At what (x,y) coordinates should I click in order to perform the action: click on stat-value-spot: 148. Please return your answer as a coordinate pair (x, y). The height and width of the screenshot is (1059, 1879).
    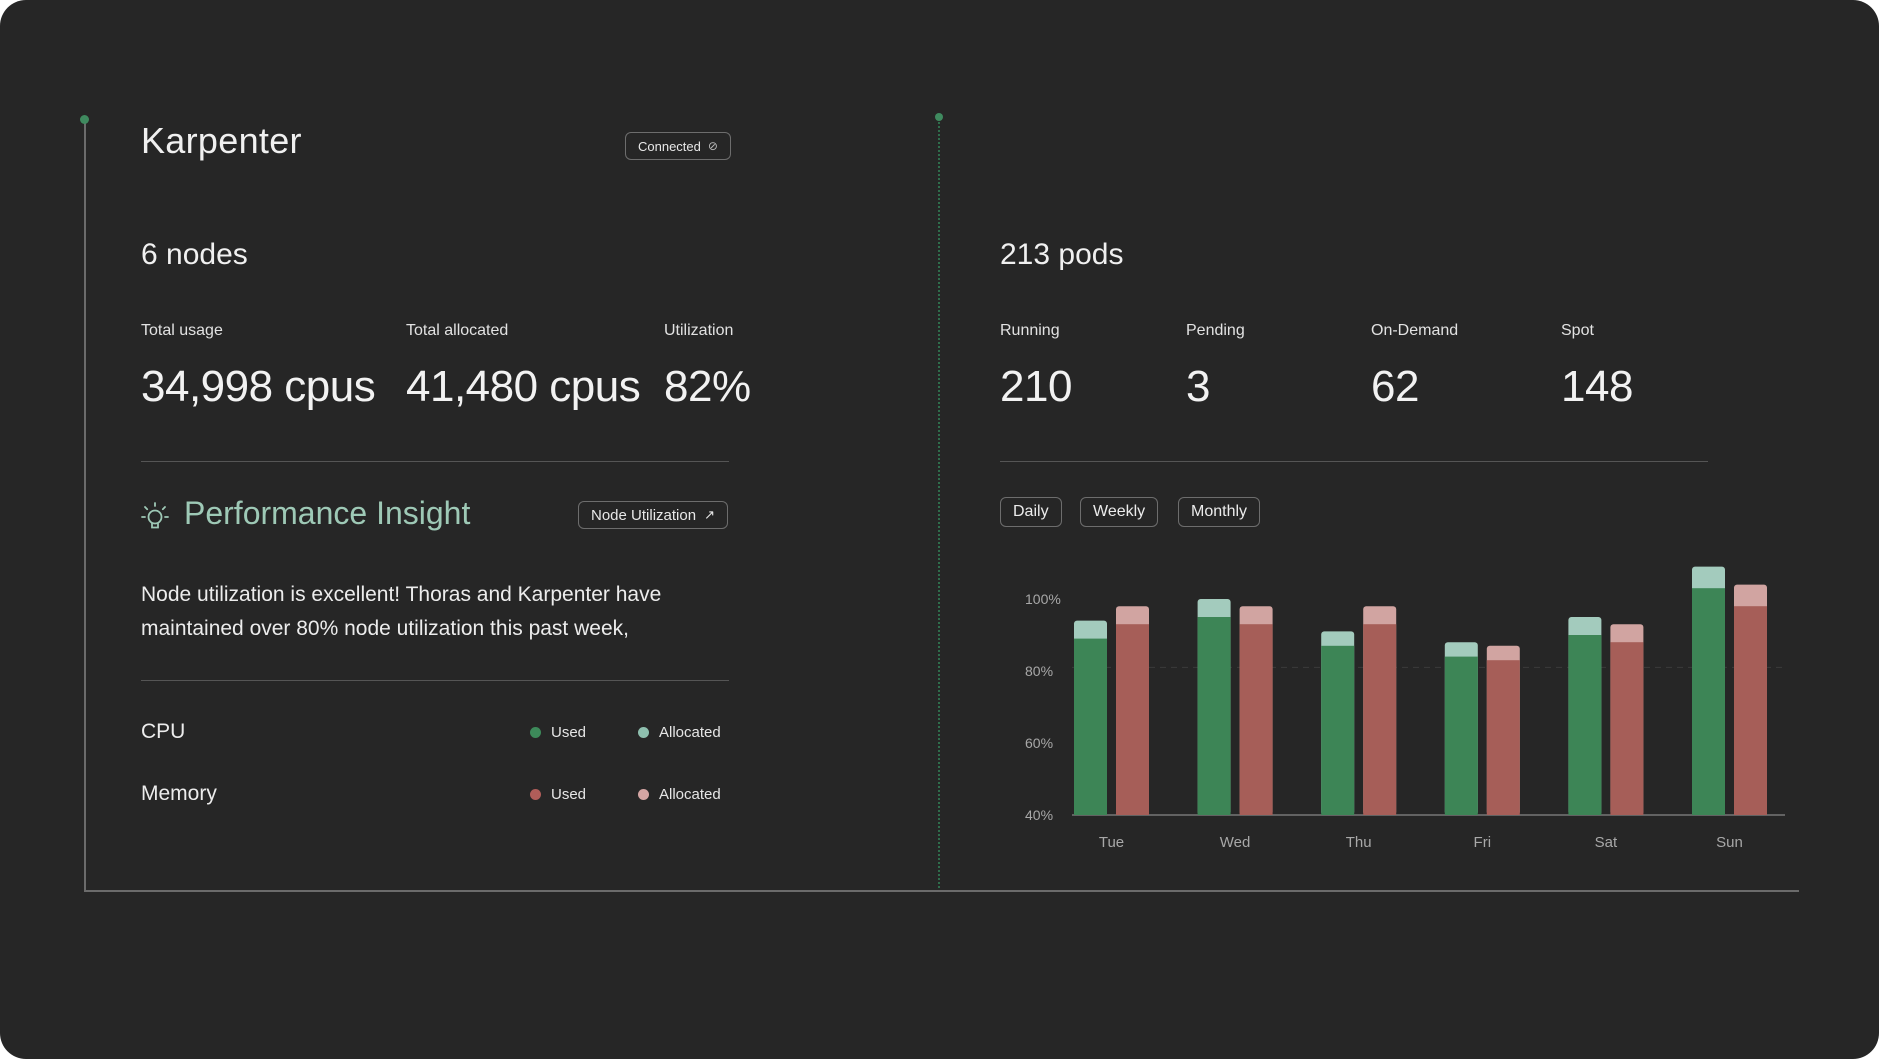
    Looking at the image, I should click on (1597, 386).